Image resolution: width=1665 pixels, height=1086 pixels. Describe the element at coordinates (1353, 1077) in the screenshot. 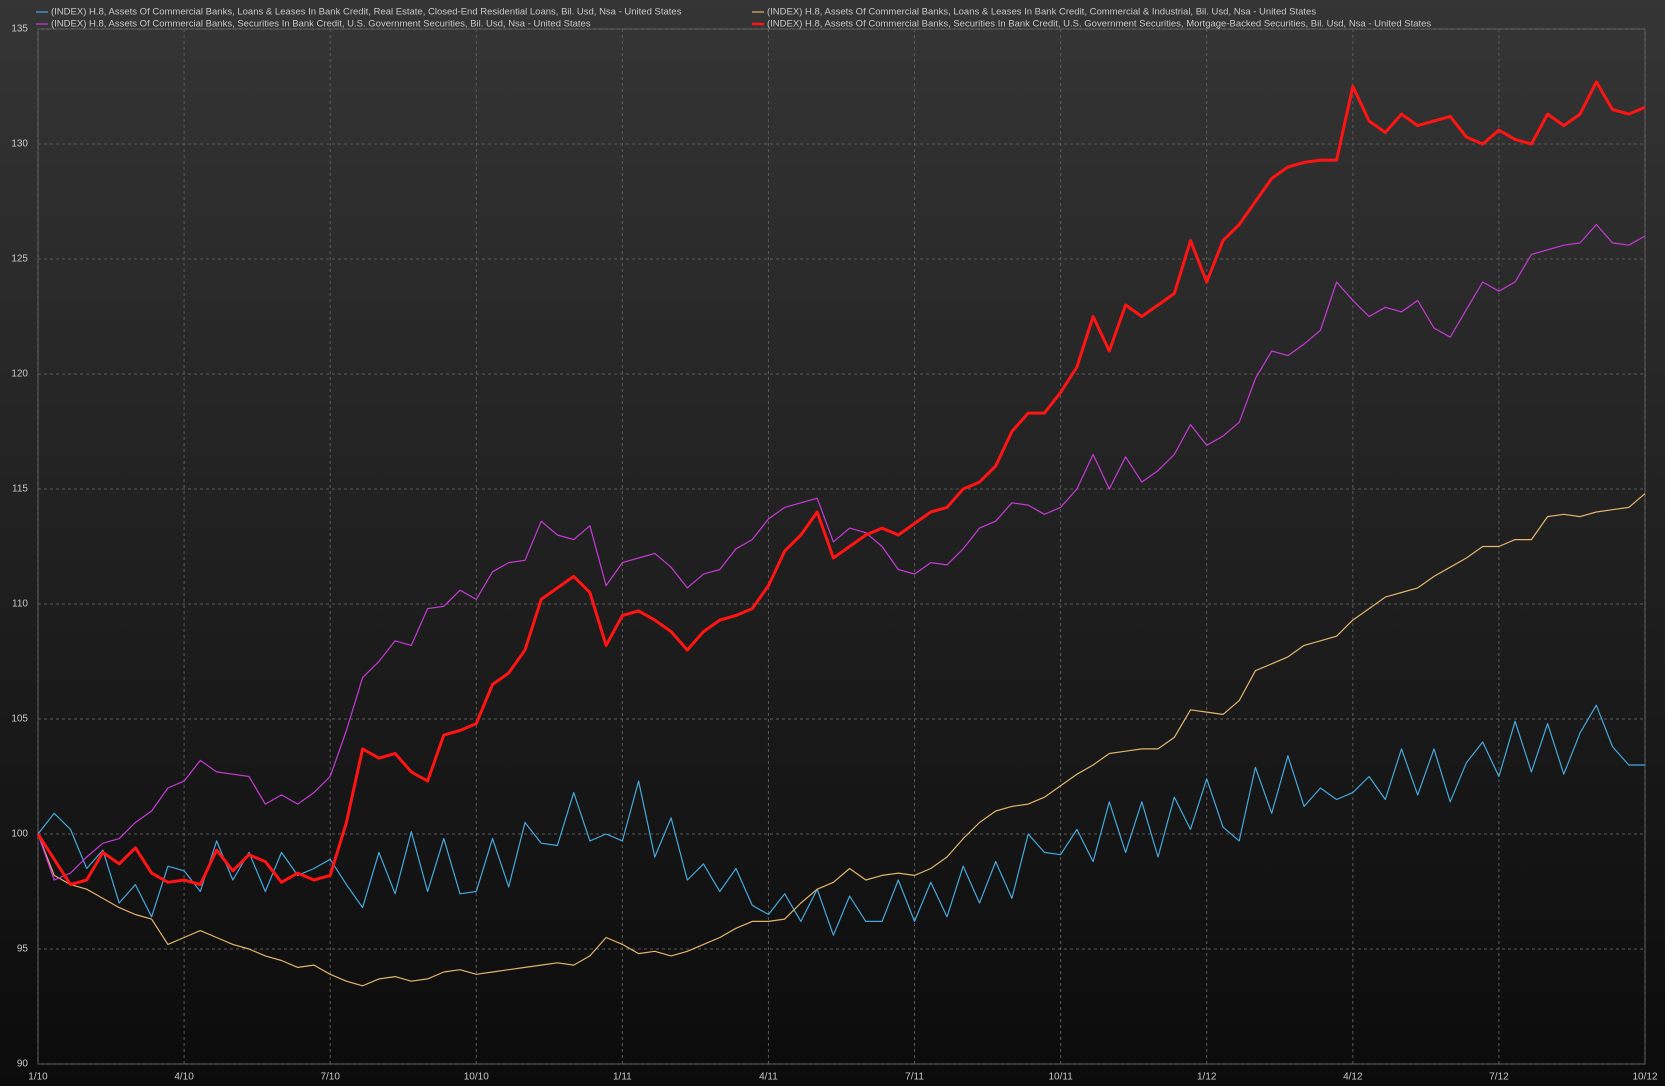

I see `x-tick-label: 4/12` at that location.